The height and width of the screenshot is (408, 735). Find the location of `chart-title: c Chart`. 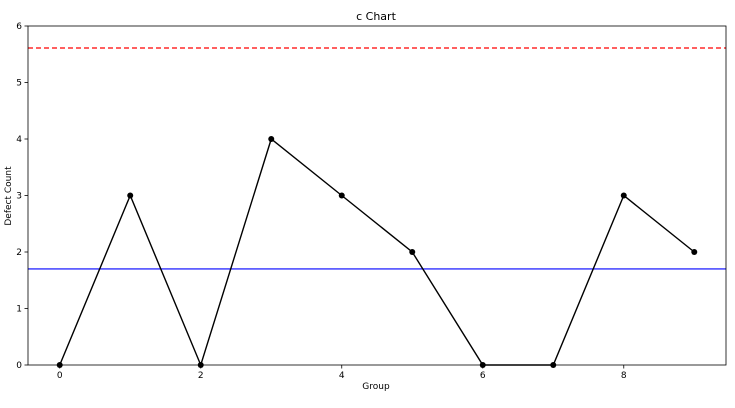

chart-title: c Chart is located at coordinates (376, 16).